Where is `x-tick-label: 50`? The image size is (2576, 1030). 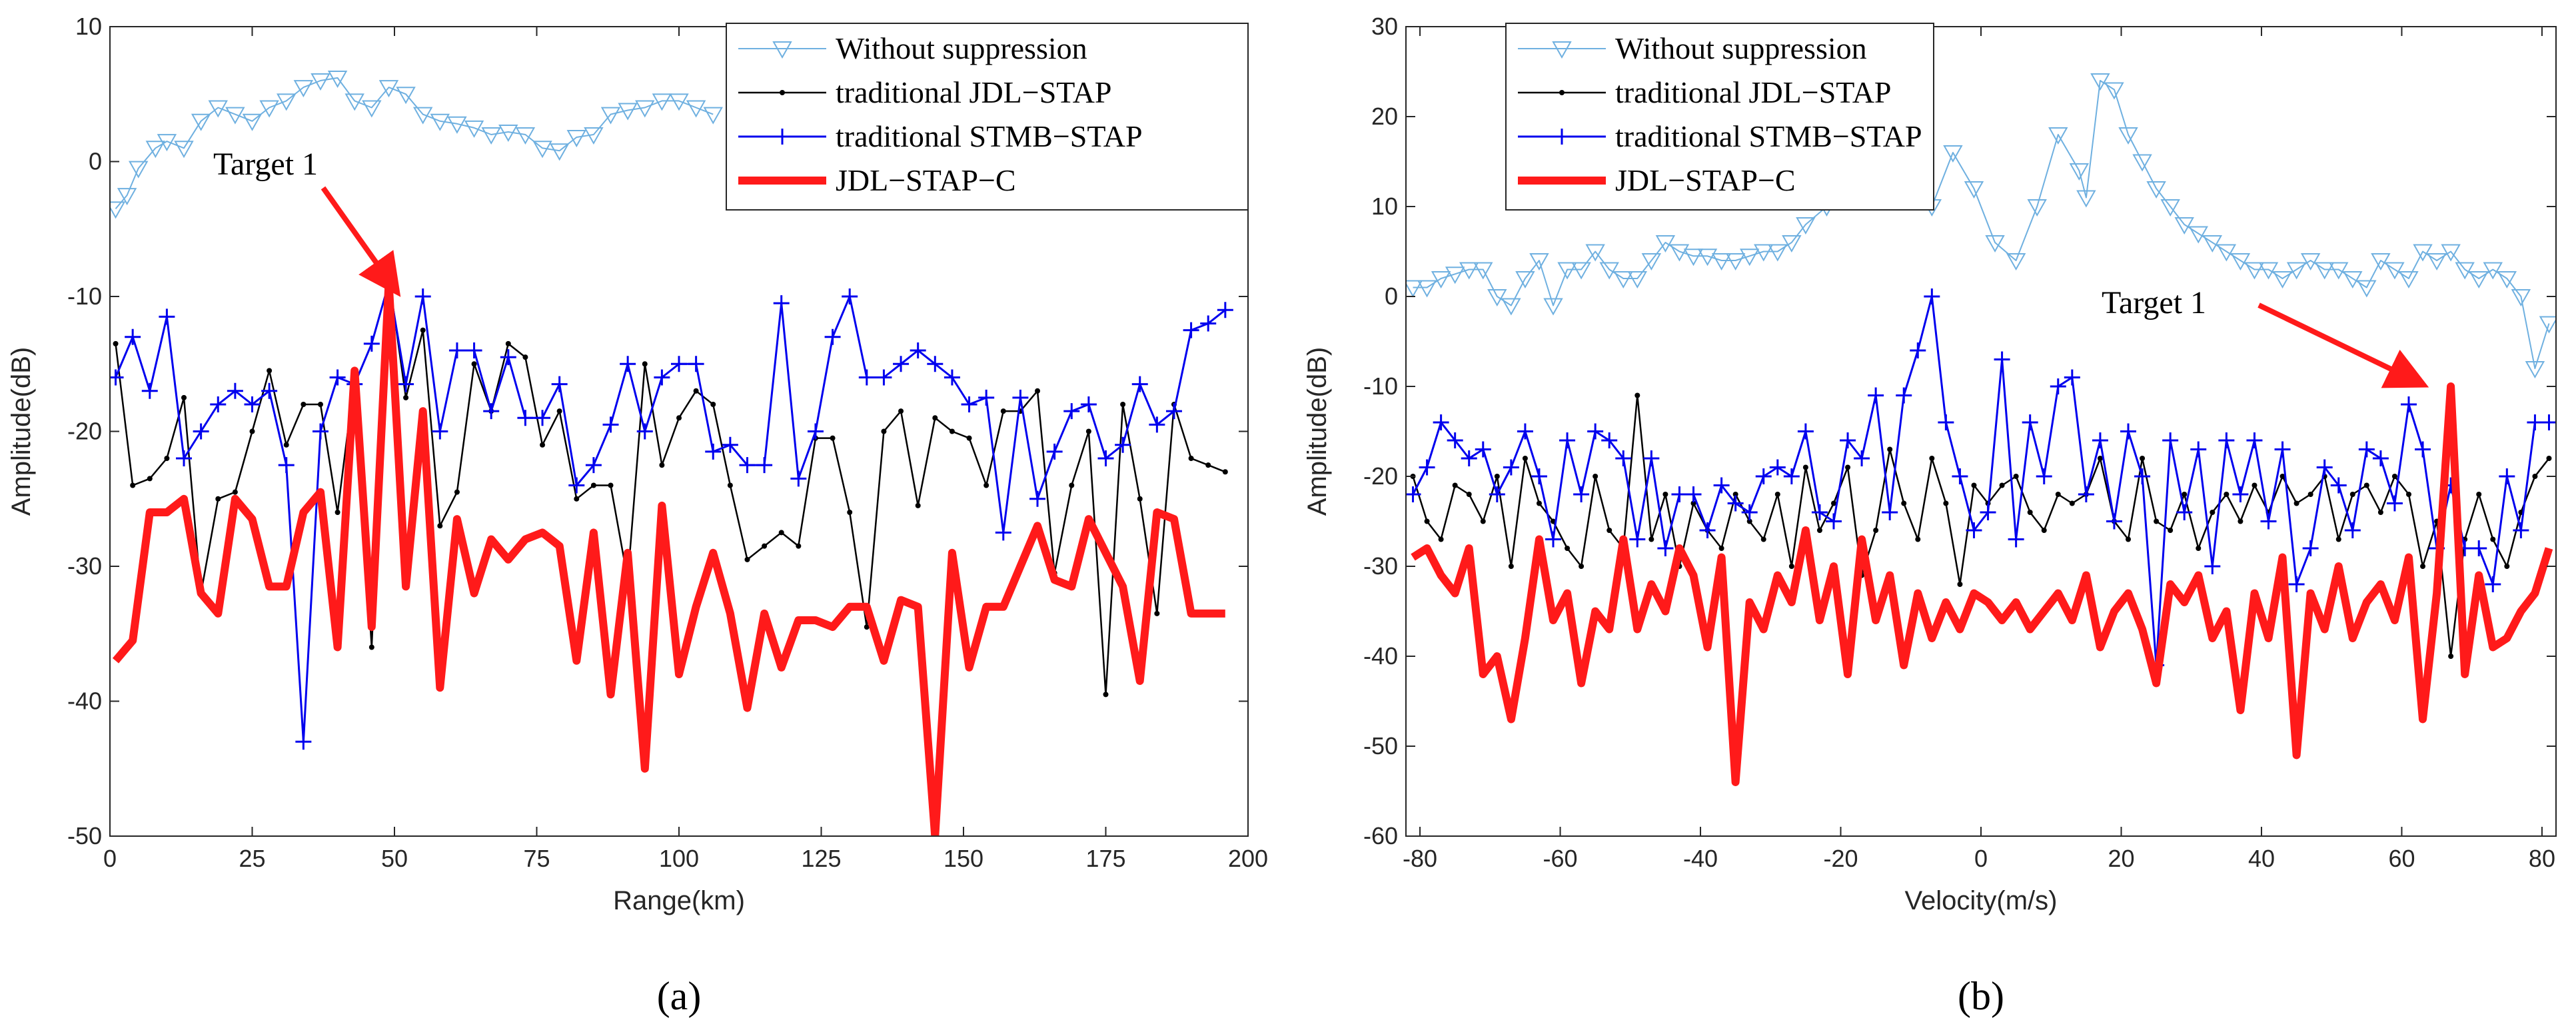
x-tick-label: 50 is located at coordinates (395, 858).